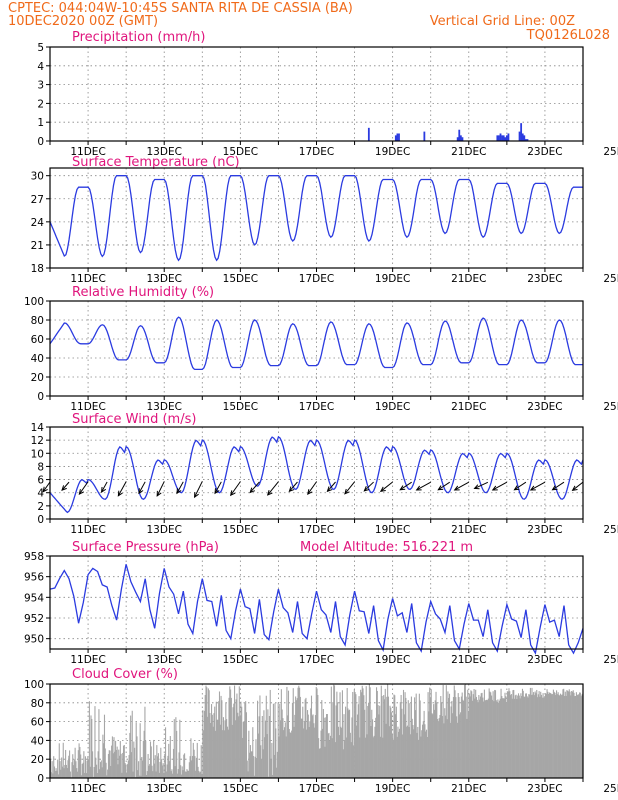 This screenshot has width=618, height=800. I want to click on y-tick-label: 6, so click(40, 481).